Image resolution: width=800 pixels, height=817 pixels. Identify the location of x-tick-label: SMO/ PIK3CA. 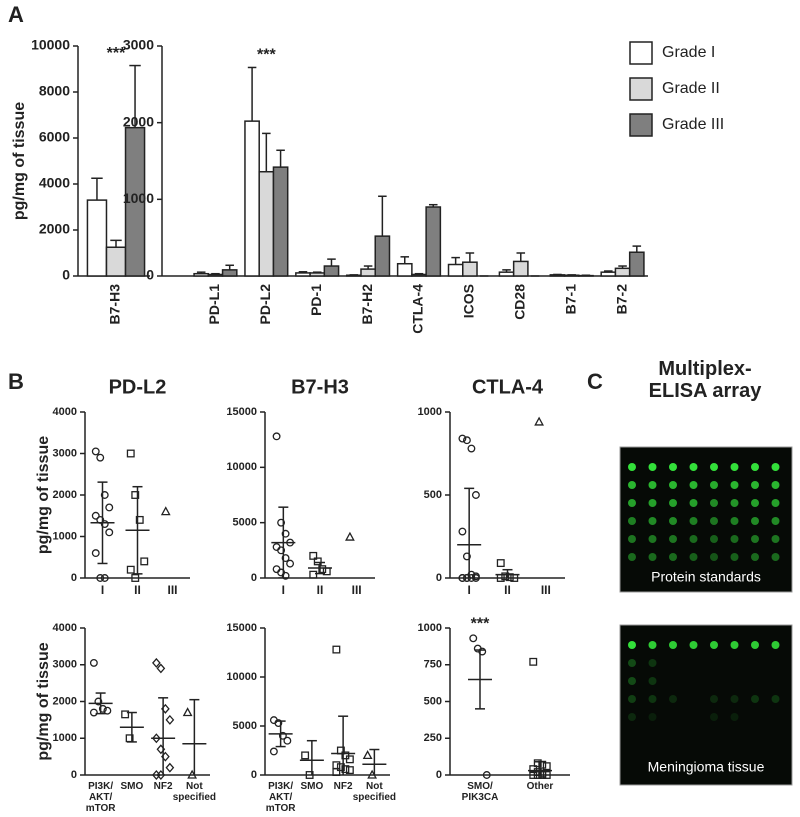
(480, 792).